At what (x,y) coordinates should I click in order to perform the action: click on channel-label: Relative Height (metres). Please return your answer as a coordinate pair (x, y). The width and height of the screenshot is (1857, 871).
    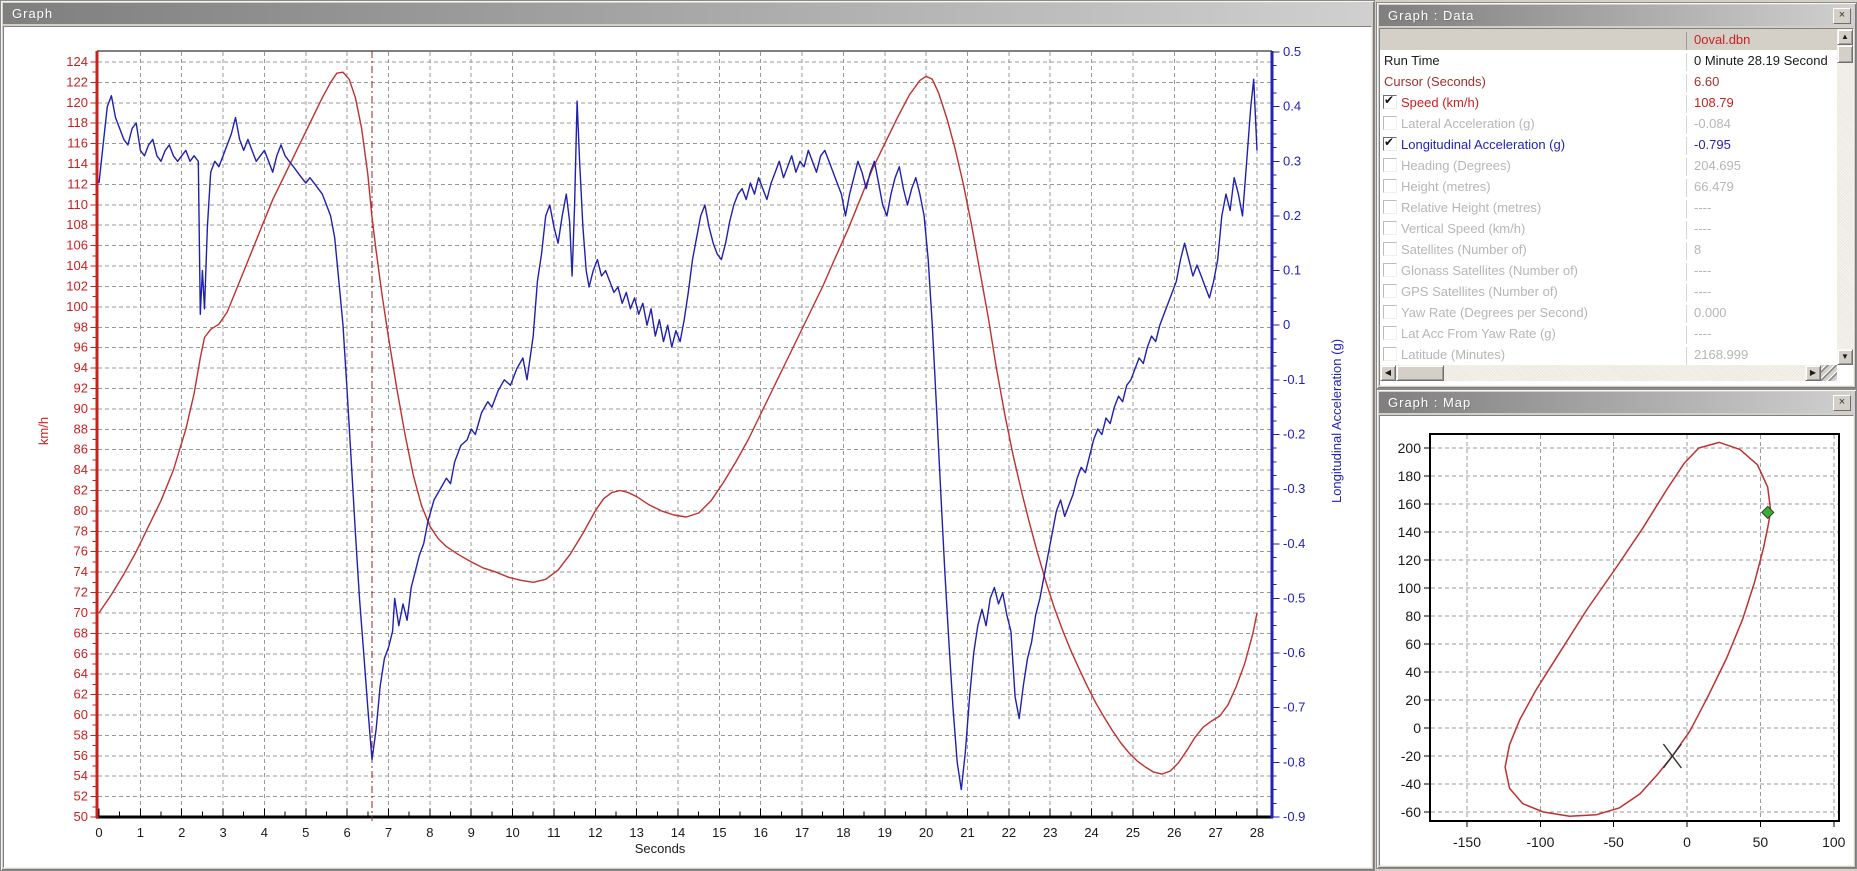
    Looking at the image, I should click on (1471, 207).